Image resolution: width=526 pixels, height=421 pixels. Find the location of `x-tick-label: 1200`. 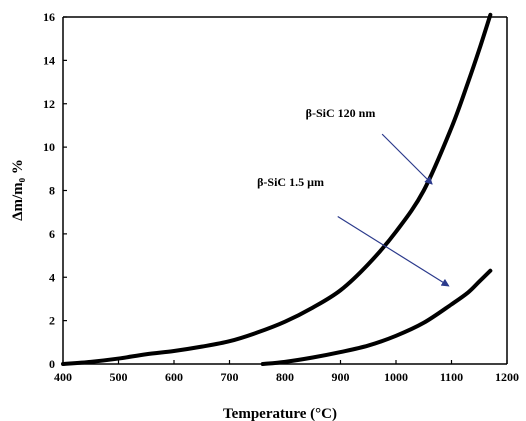

x-tick-label: 1200 is located at coordinates (507, 377).